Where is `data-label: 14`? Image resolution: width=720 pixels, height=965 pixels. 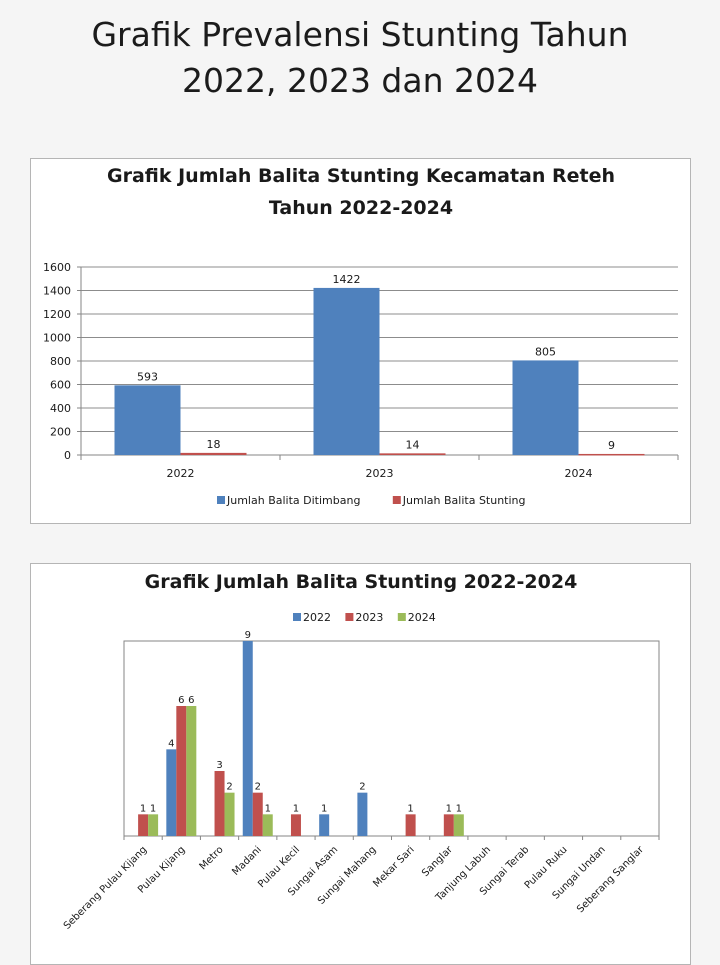 data-label: 14 is located at coordinates (413, 444).